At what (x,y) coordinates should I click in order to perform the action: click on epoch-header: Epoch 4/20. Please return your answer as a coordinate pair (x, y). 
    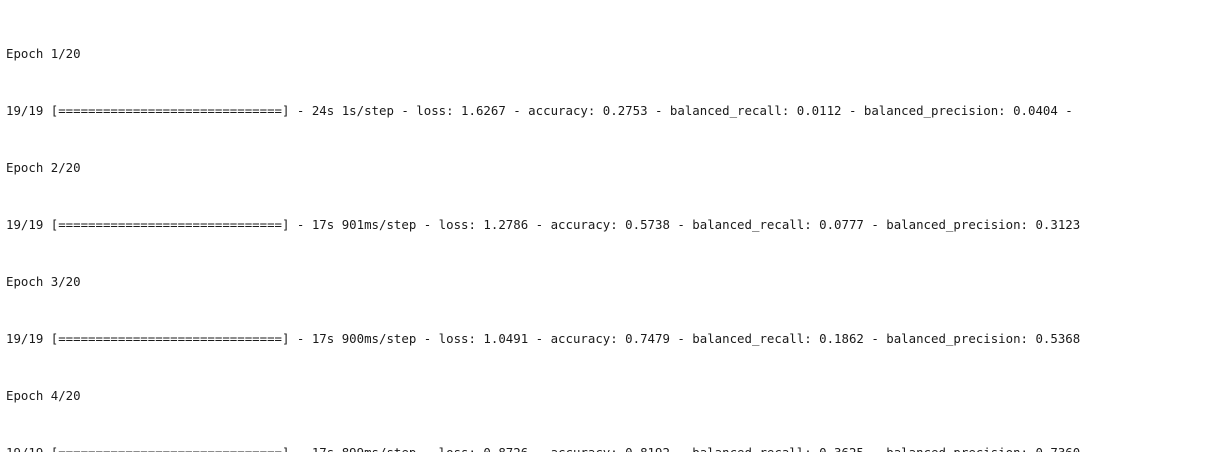
    Looking at the image, I should click on (43, 395).